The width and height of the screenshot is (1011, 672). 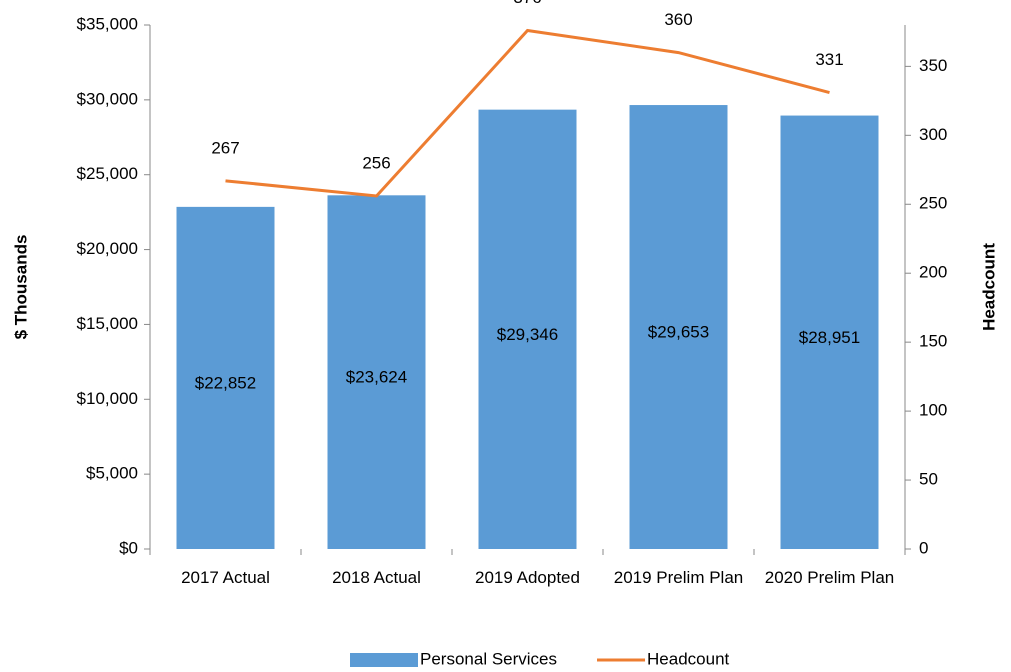 What do you see at coordinates (488, 658) in the screenshot?
I see `legend-label: Personal Services` at bounding box center [488, 658].